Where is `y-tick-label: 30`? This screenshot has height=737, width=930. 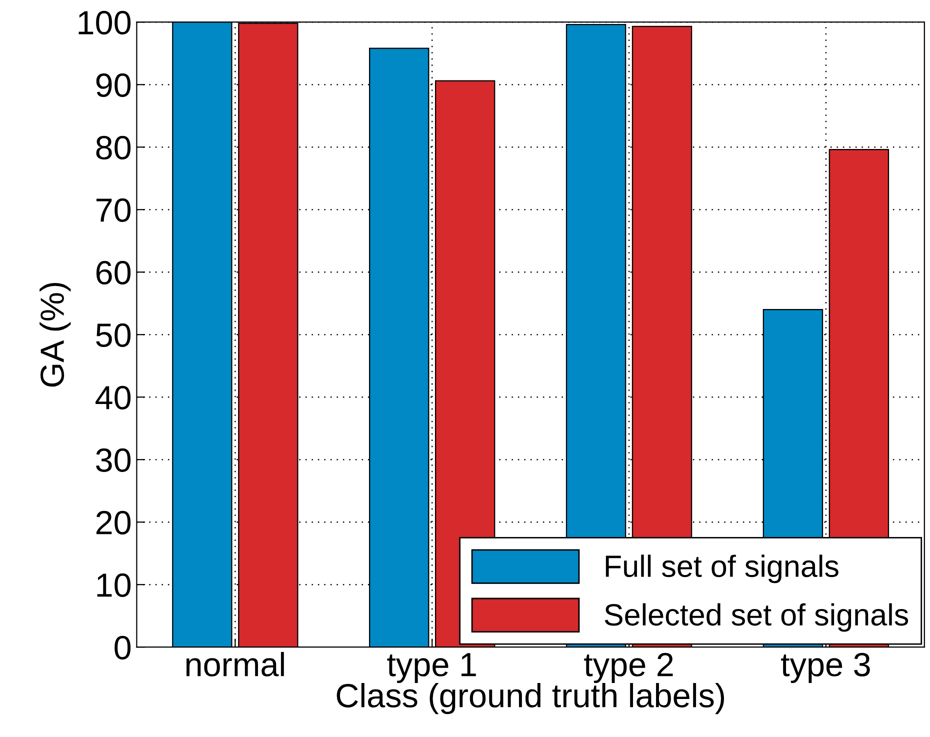
y-tick-label: 30 is located at coordinates (113, 460).